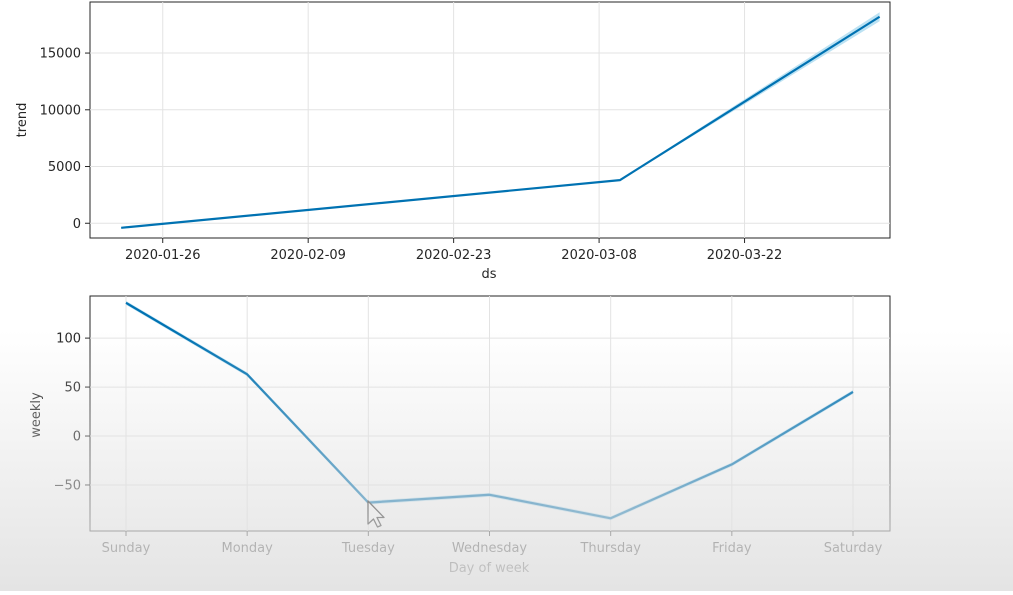  Describe the element at coordinates (308, 255) in the screenshot. I see `trend-x-tick-label: 2020-02-09` at that location.